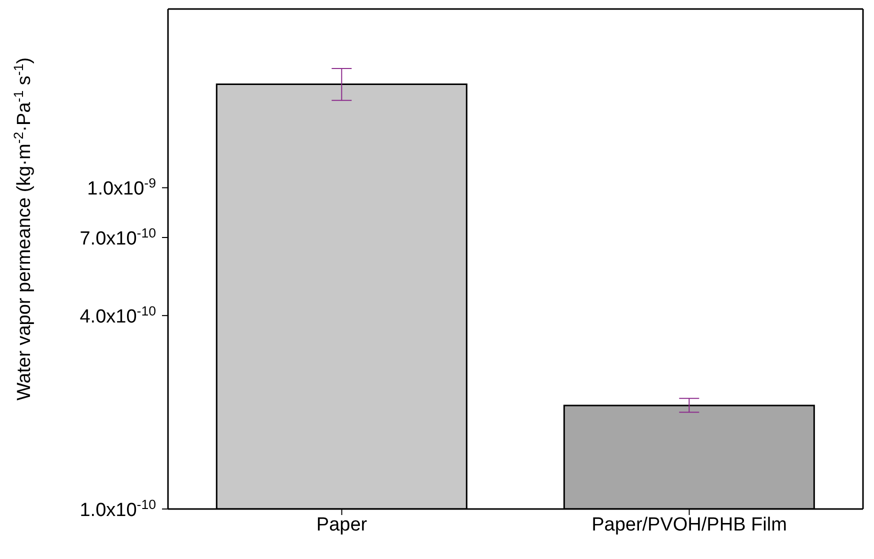 This screenshot has width=874, height=559. What do you see at coordinates (121, 187) in the screenshot?
I see `y-tick-label: 1.0x10$^{-9}$` at bounding box center [121, 187].